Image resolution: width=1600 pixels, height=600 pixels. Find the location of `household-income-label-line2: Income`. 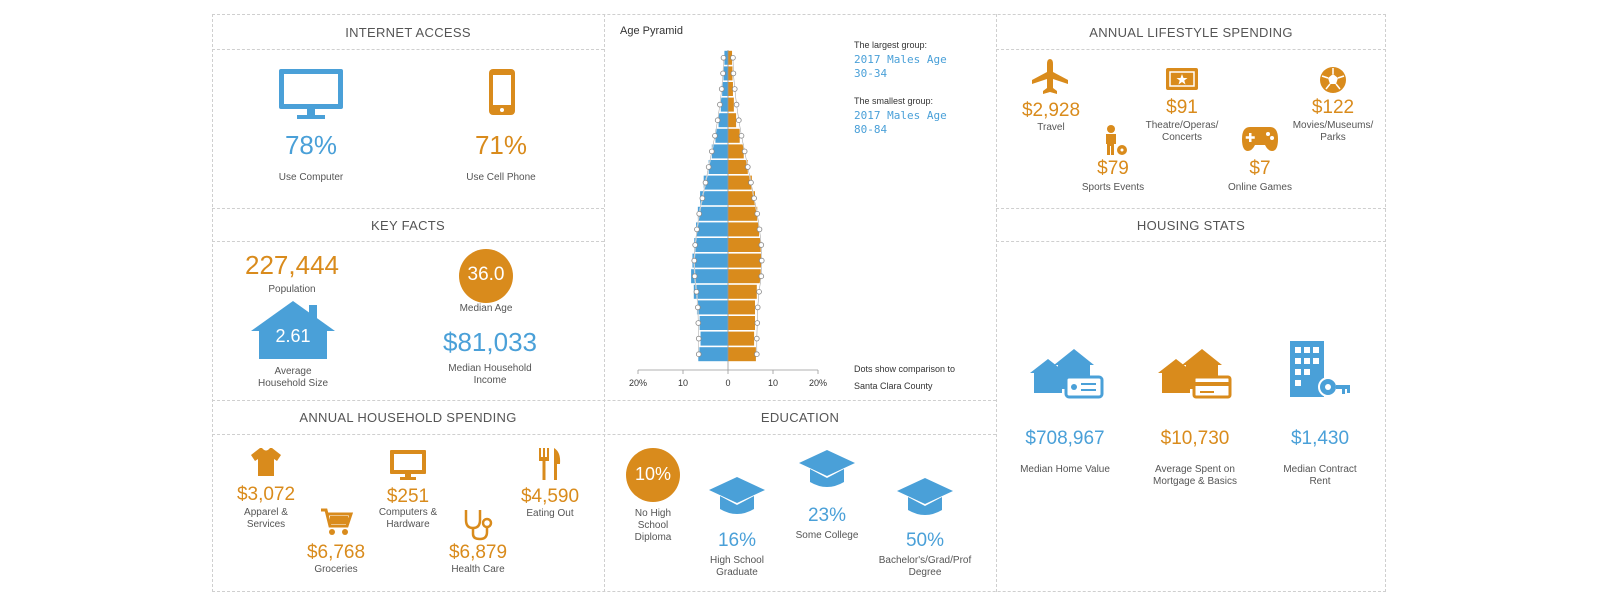

household-income-label-line2: Income is located at coordinates (490, 380).